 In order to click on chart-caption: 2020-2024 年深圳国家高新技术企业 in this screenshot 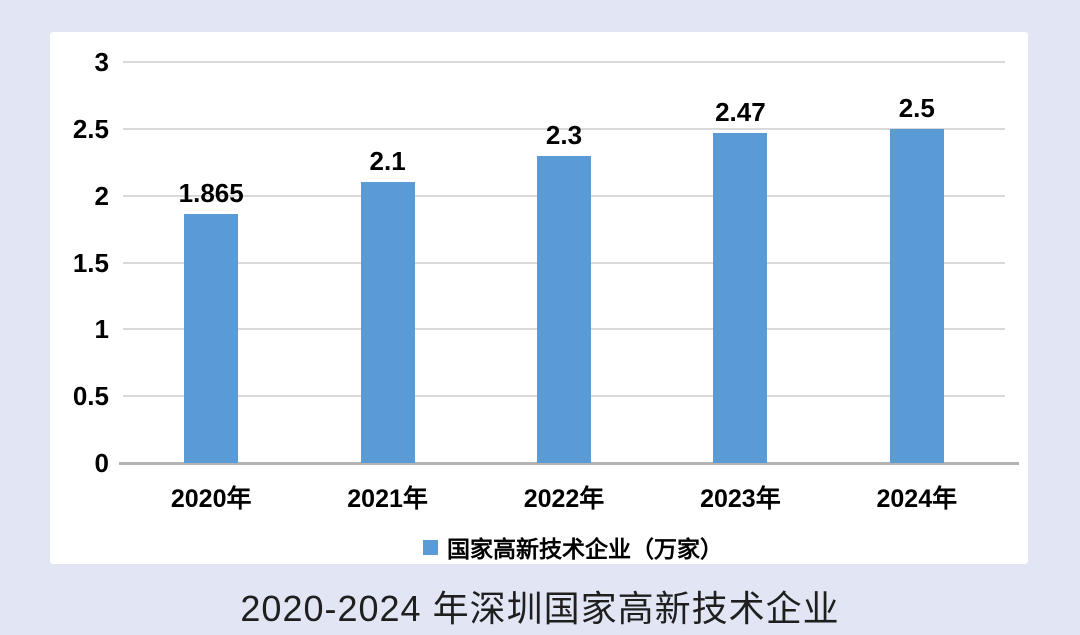, I will do `click(540, 608)`.